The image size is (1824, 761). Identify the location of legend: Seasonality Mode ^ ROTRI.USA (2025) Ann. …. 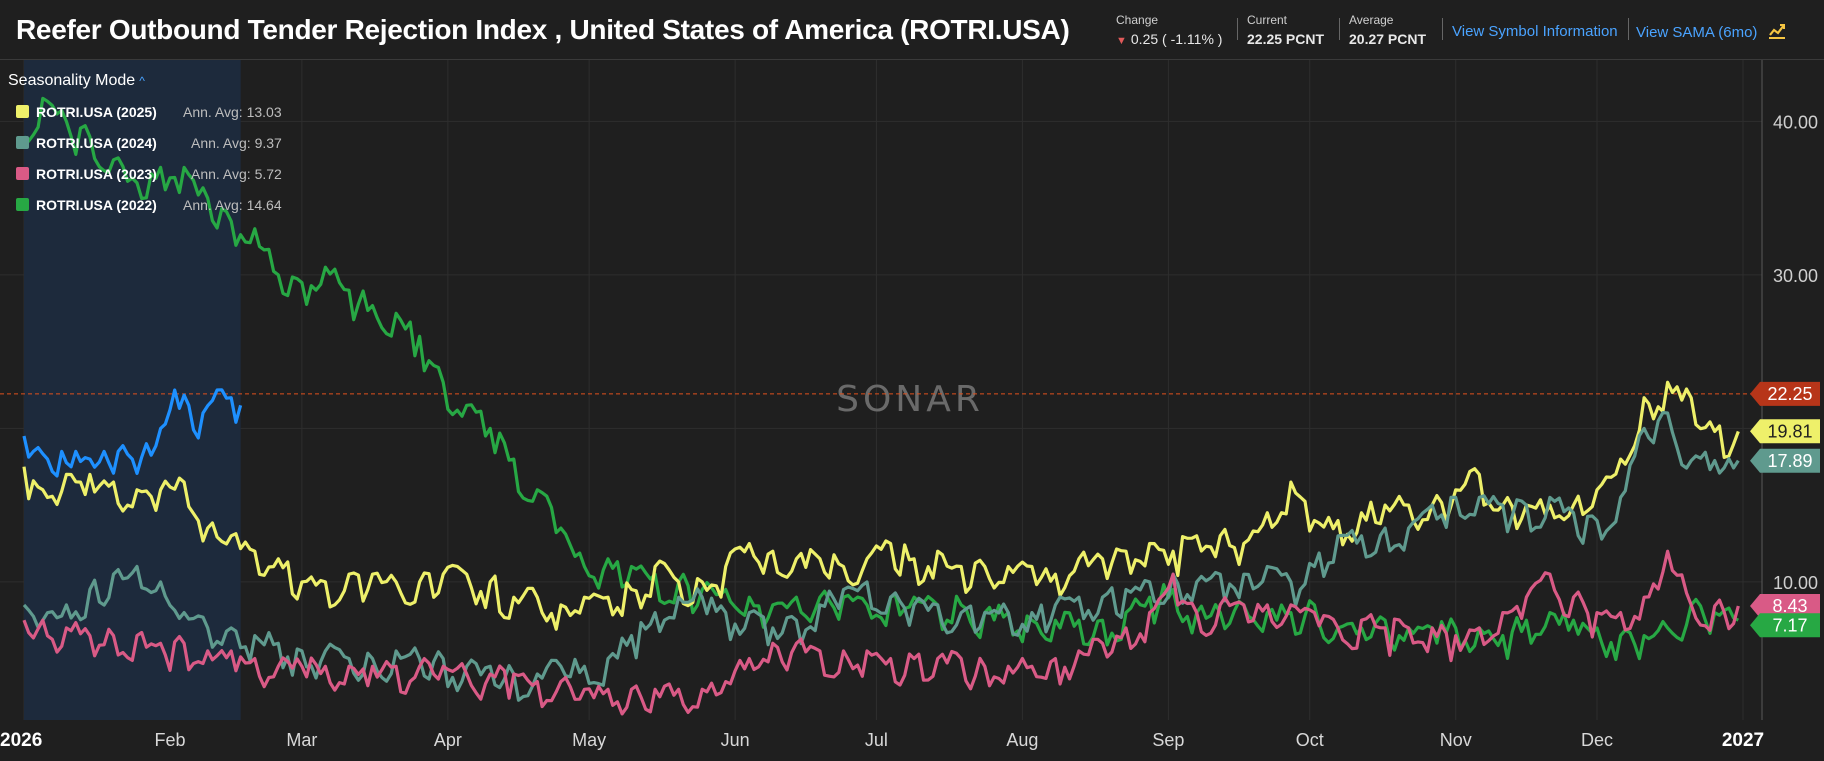
(145, 146).